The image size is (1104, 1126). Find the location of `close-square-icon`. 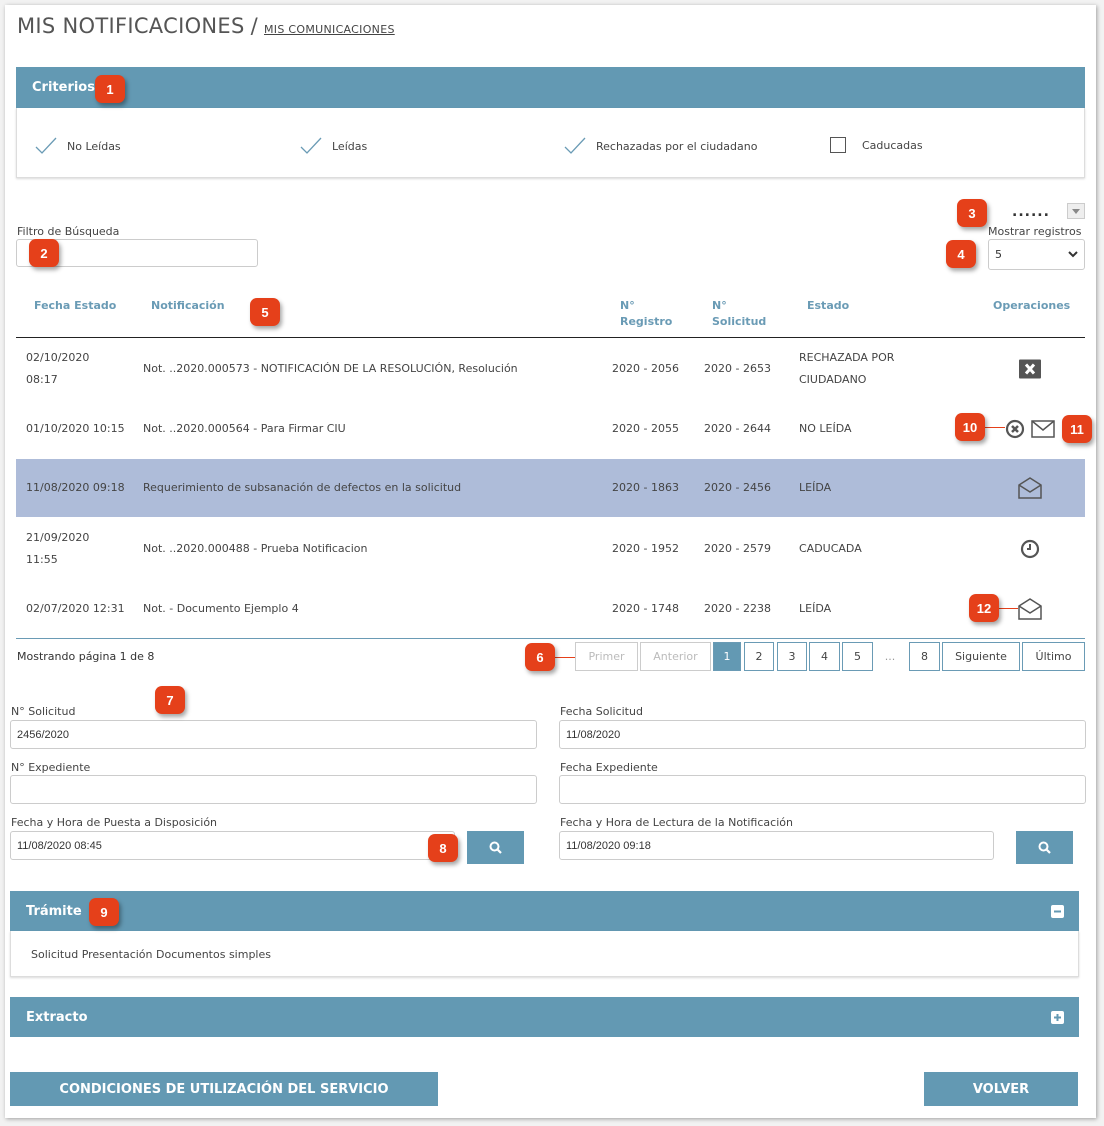

close-square-icon is located at coordinates (1030, 369).